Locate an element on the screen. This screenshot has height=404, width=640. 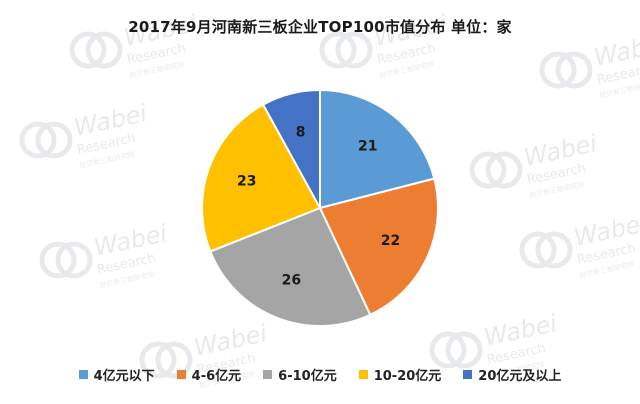
legend-label: 4-6亿元 is located at coordinates (216, 376).